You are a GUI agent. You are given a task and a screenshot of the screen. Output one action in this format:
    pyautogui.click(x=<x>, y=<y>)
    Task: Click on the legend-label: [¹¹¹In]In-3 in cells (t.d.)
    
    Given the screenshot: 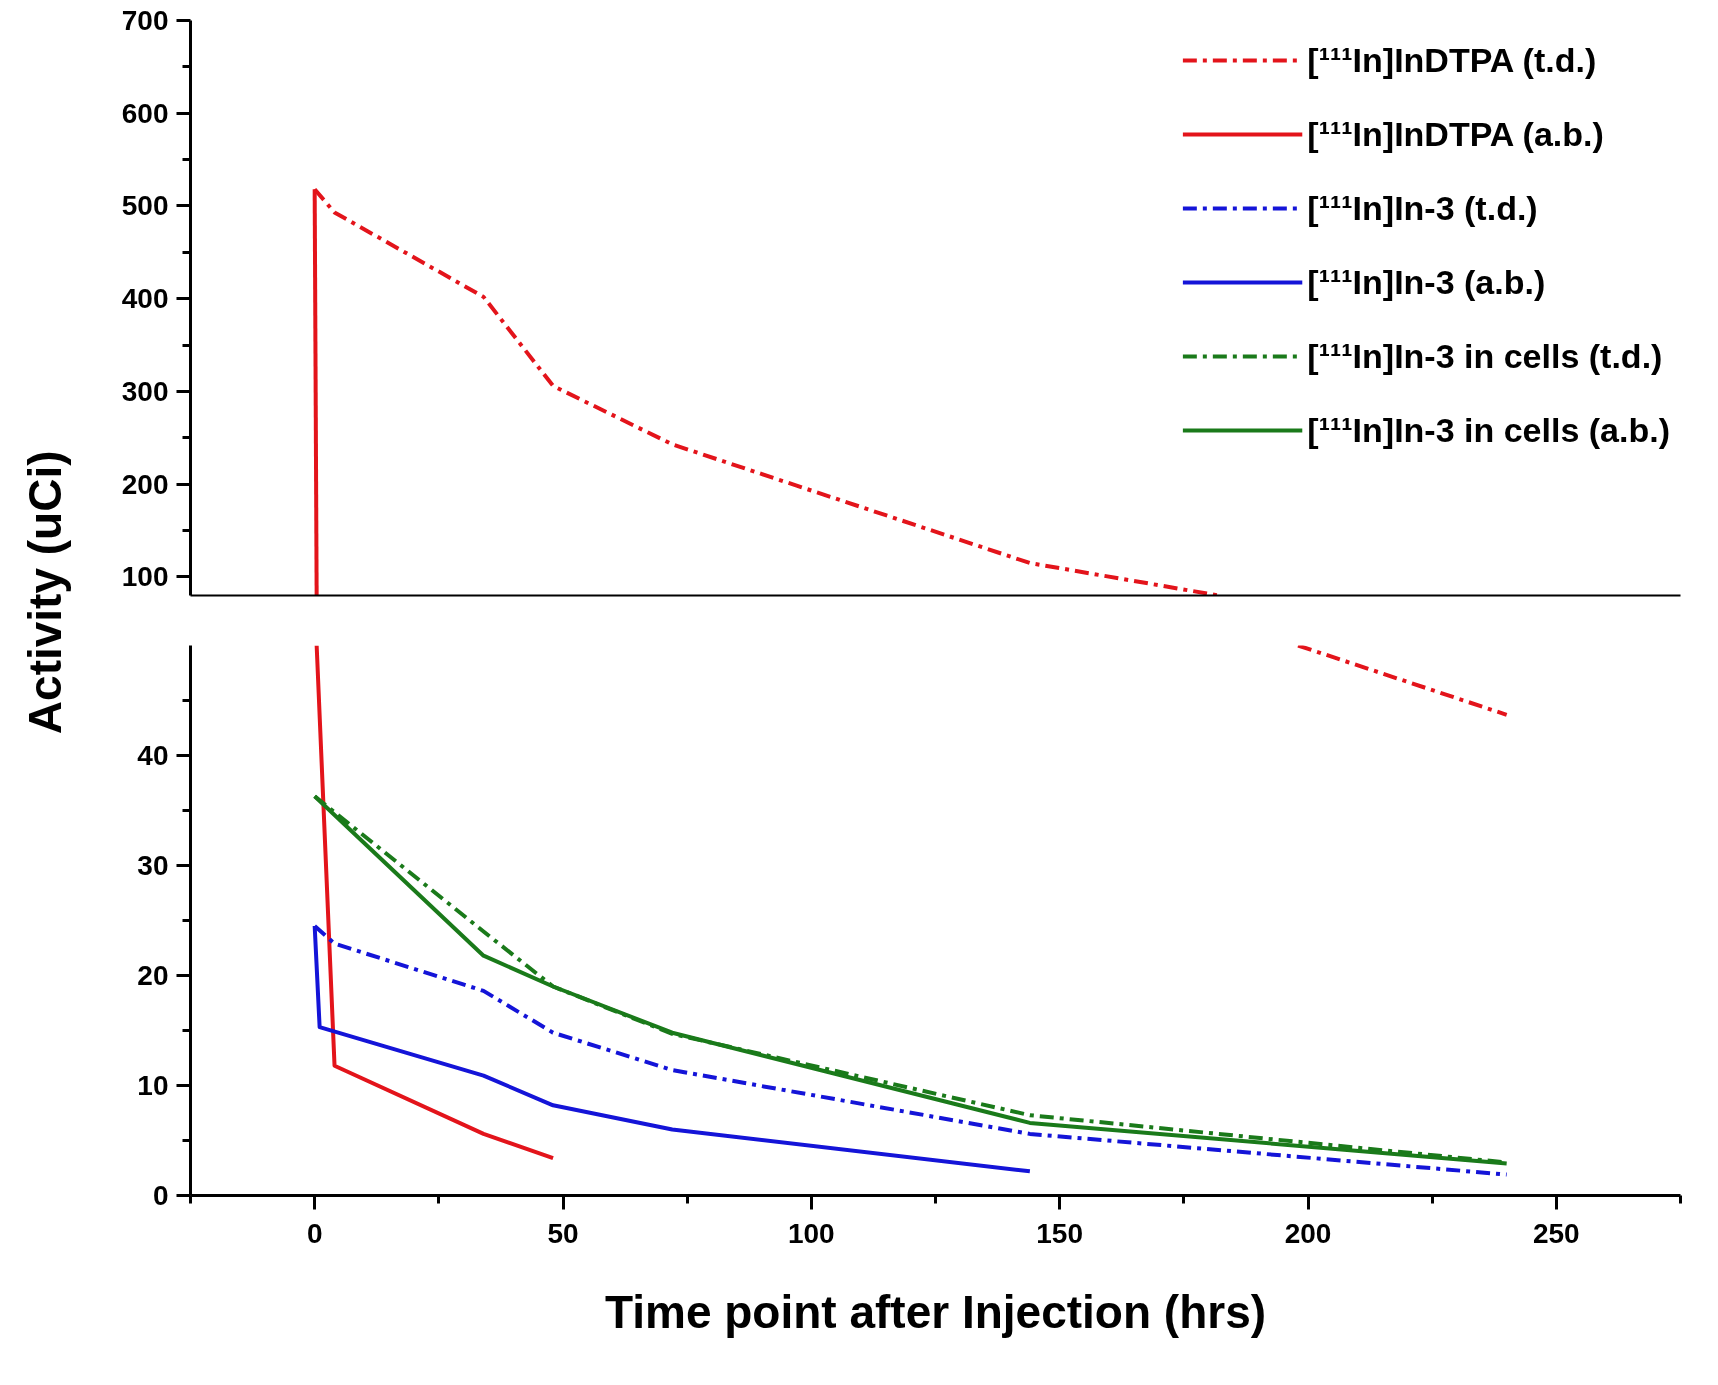 What is the action you would take?
    pyautogui.click(x=1485, y=356)
    